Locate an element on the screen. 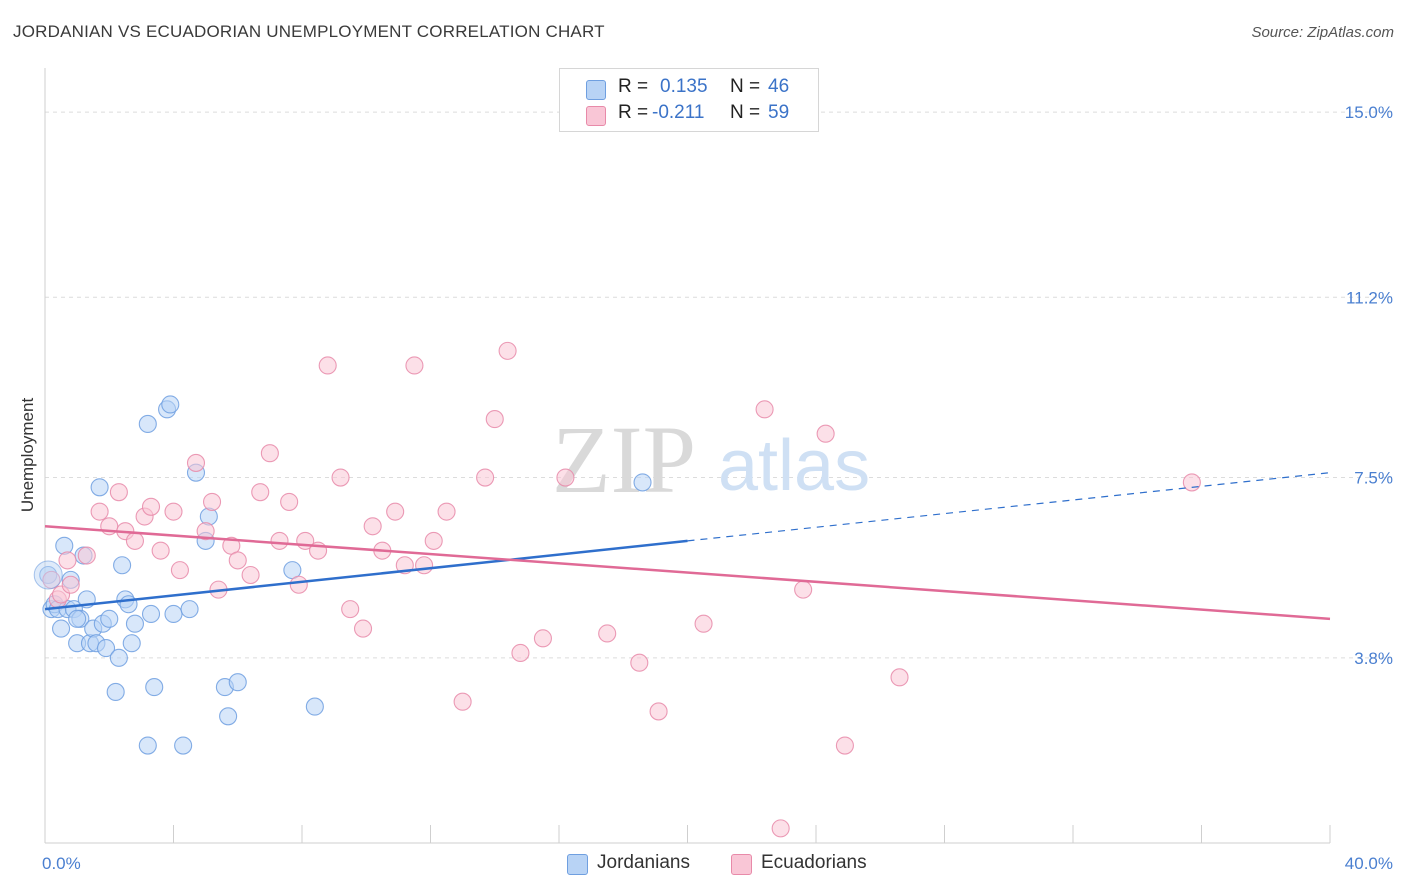 The image size is (1406, 892). y-tick-label: 15.0% is located at coordinates (1369, 112).